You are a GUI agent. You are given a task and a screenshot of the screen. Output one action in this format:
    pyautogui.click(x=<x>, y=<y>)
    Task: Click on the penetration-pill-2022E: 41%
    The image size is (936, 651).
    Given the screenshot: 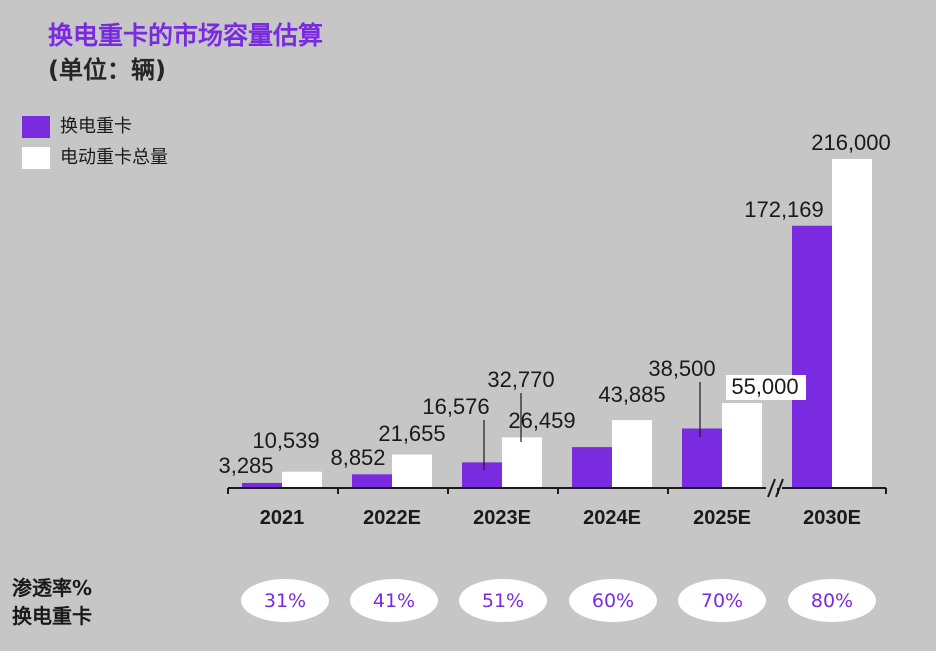 What is the action you would take?
    pyautogui.click(x=394, y=600)
    